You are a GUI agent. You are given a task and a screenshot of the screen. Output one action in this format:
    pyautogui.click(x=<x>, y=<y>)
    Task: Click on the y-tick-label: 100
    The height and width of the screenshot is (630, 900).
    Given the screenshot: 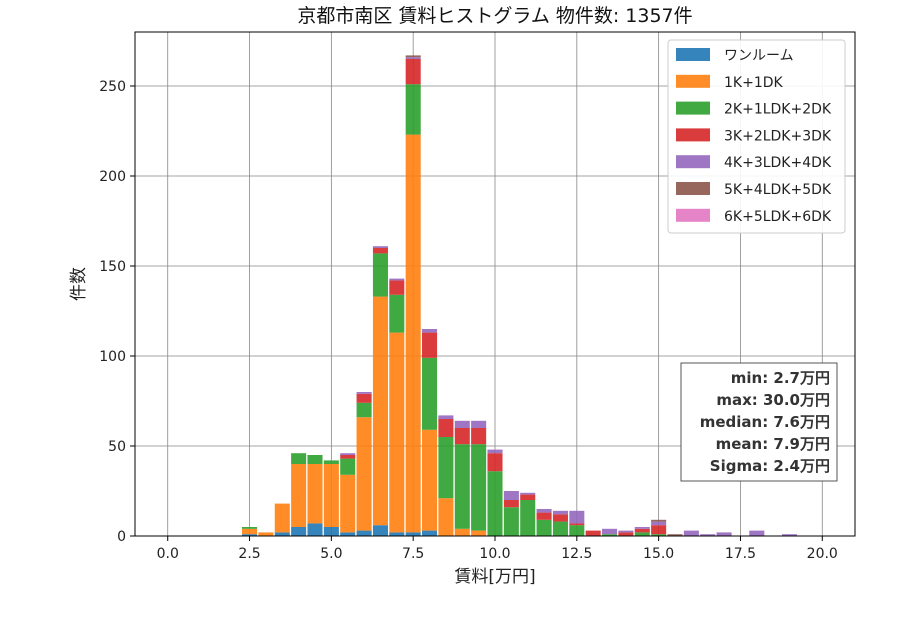 What is the action you would take?
    pyautogui.click(x=112, y=357)
    